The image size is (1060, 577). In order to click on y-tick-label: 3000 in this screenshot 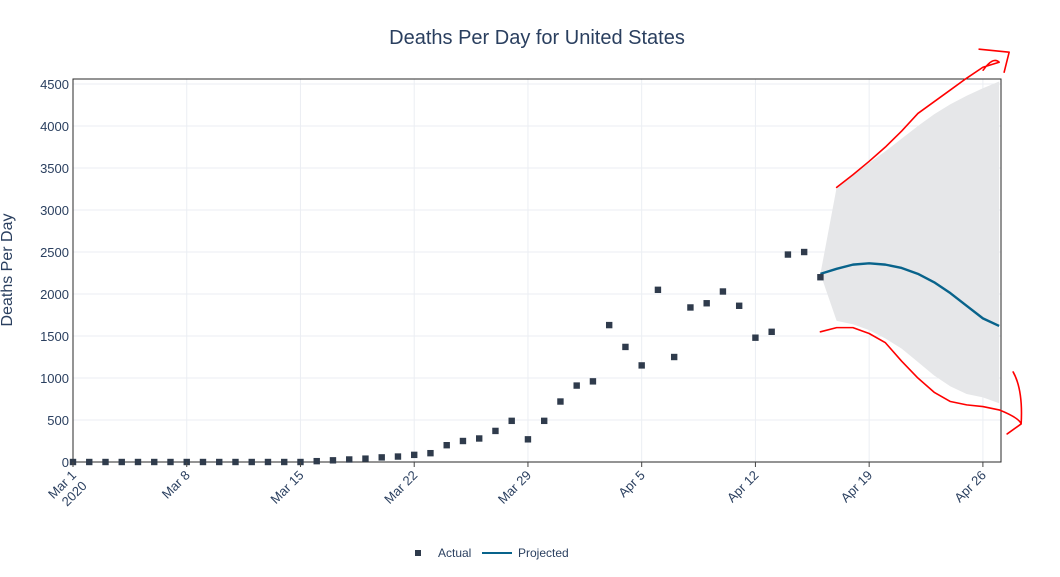, I will do `click(54, 210)`.